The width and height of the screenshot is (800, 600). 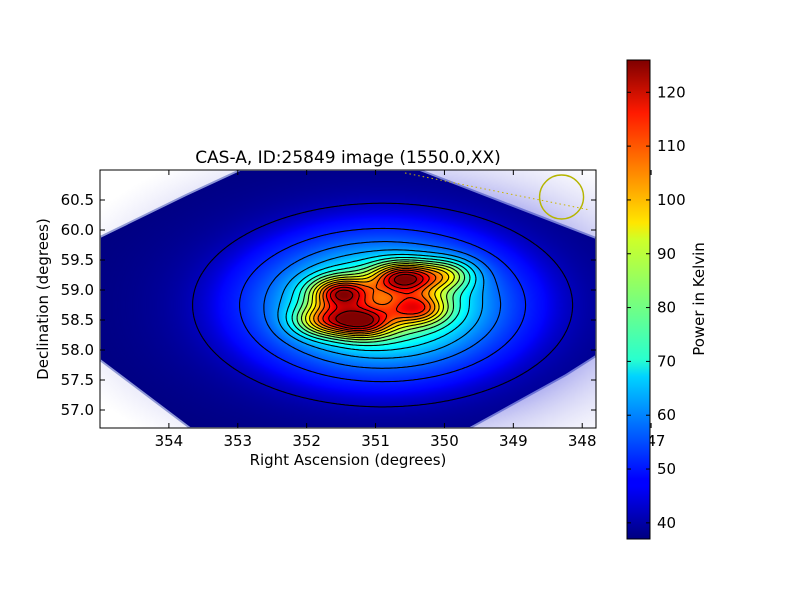 I want to click on x-axis-label: Right Ascension (degrees), so click(x=348, y=460).